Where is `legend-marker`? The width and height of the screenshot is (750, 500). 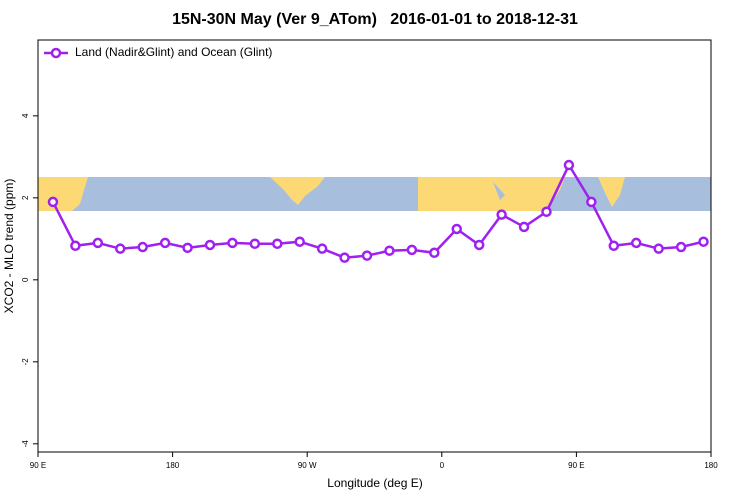 legend-marker is located at coordinates (56, 53).